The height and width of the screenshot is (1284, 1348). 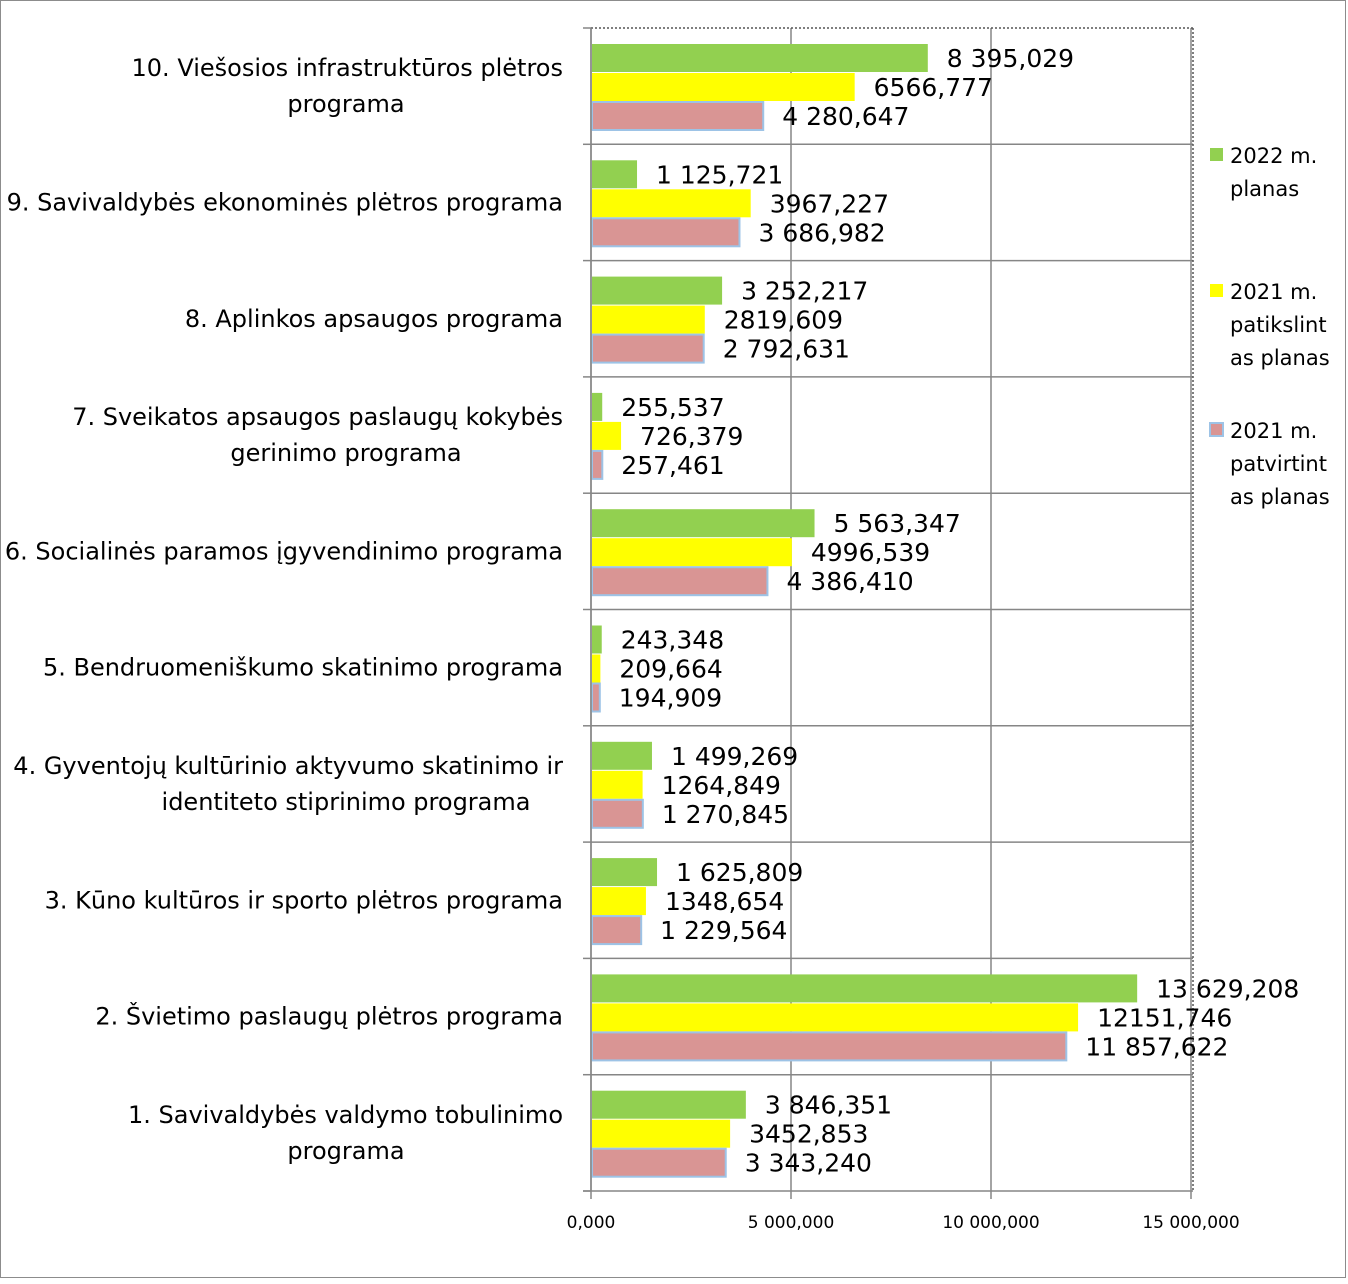 I want to click on value-label-3-cat-3: 2 792,631, so click(x=786, y=349).